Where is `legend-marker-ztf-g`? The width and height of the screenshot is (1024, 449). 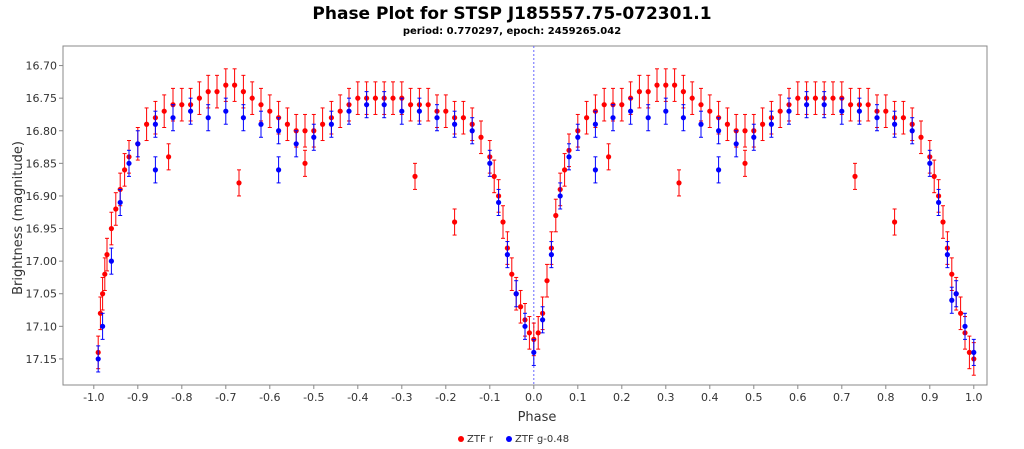 legend-marker-ztf-g is located at coordinates (509, 439).